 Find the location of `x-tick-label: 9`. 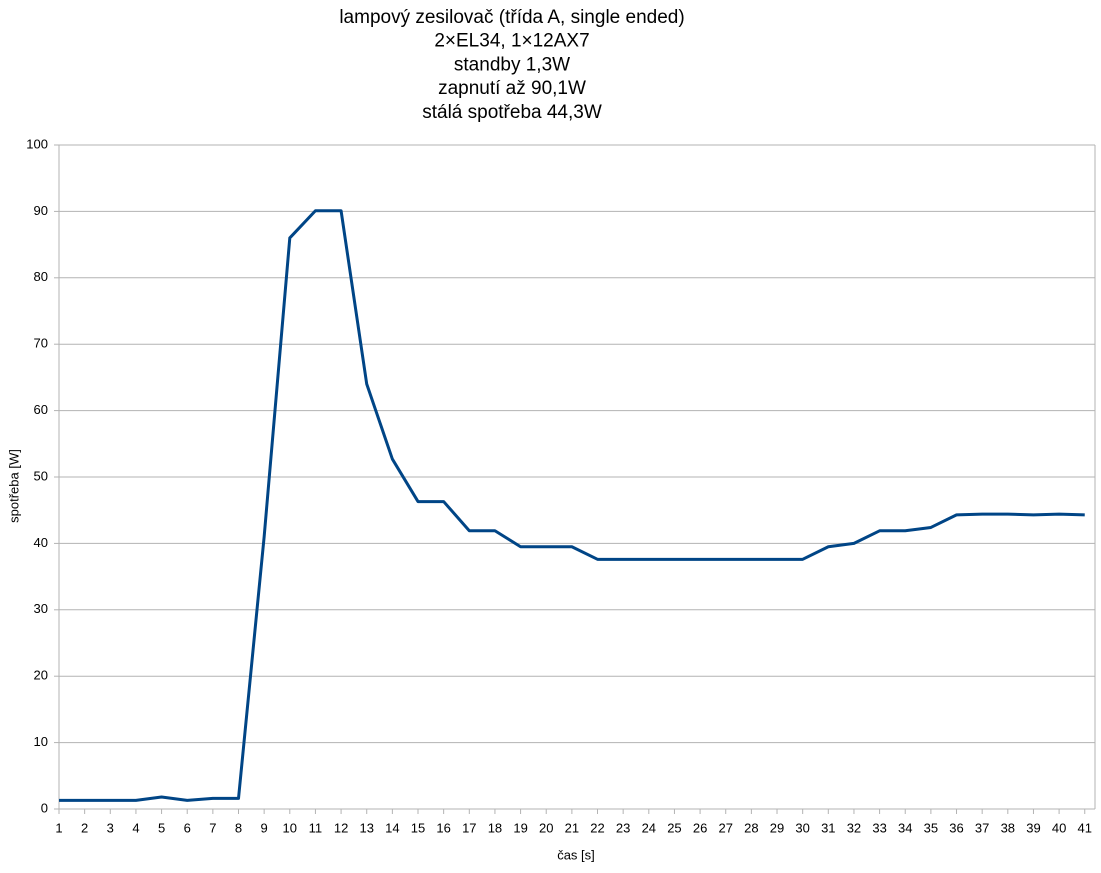

x-tick-label: 9 is located at coordinates (264, 827).